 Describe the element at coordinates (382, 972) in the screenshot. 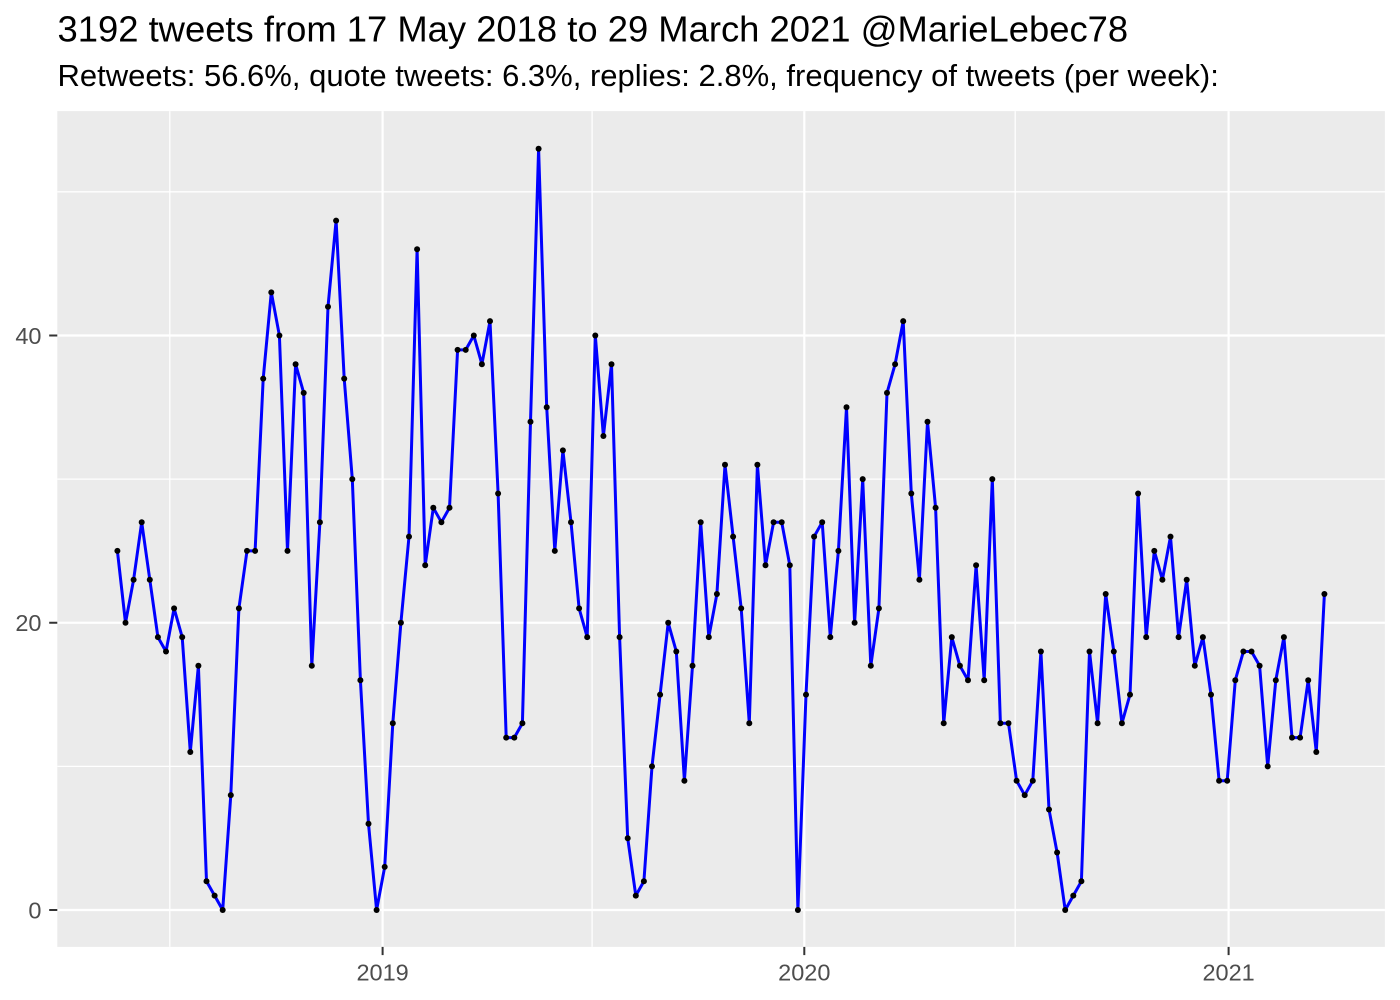

I see `svg-text: 2019` at that location.